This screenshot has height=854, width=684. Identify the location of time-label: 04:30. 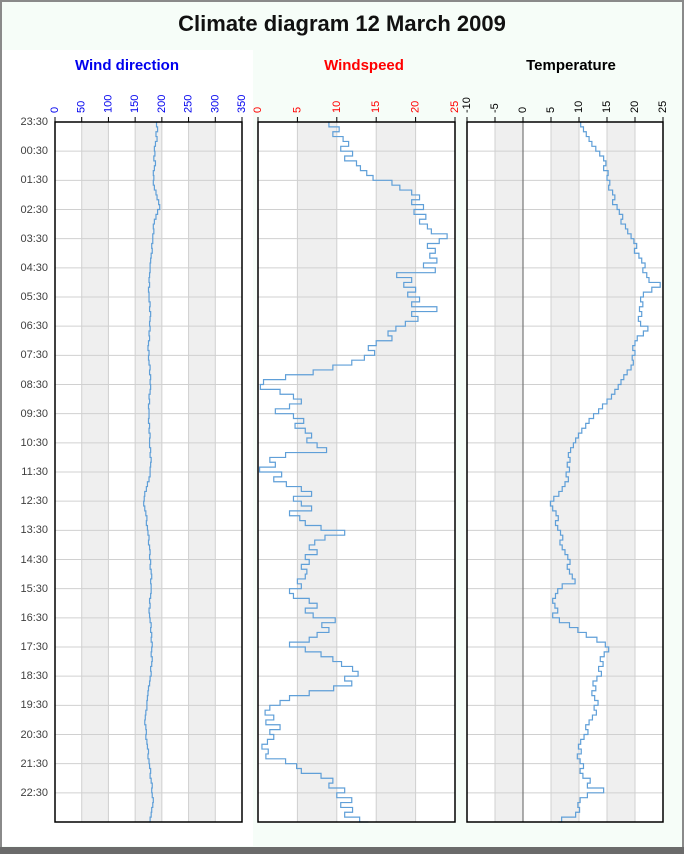
(34, 267).